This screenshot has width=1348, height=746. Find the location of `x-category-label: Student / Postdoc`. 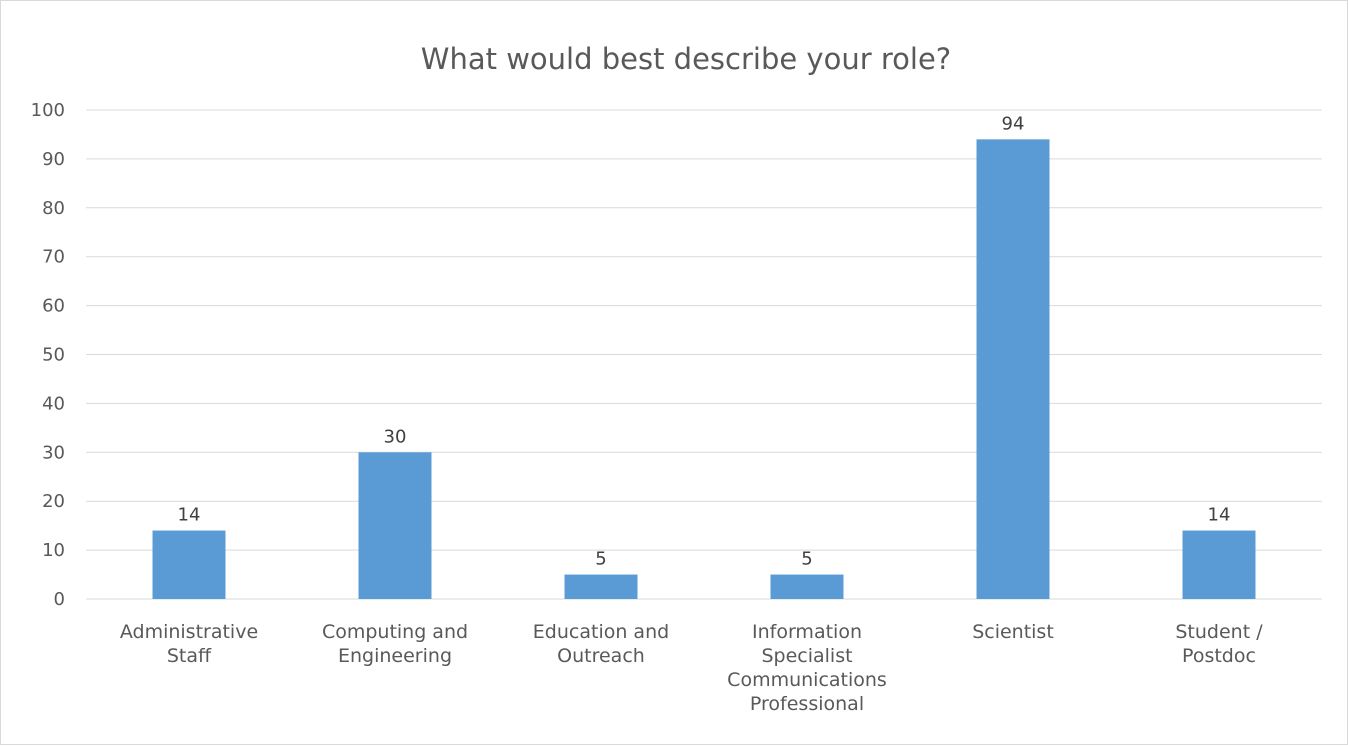

x-category-label: Student / Postdoc is located at coordinates (1219, 644).